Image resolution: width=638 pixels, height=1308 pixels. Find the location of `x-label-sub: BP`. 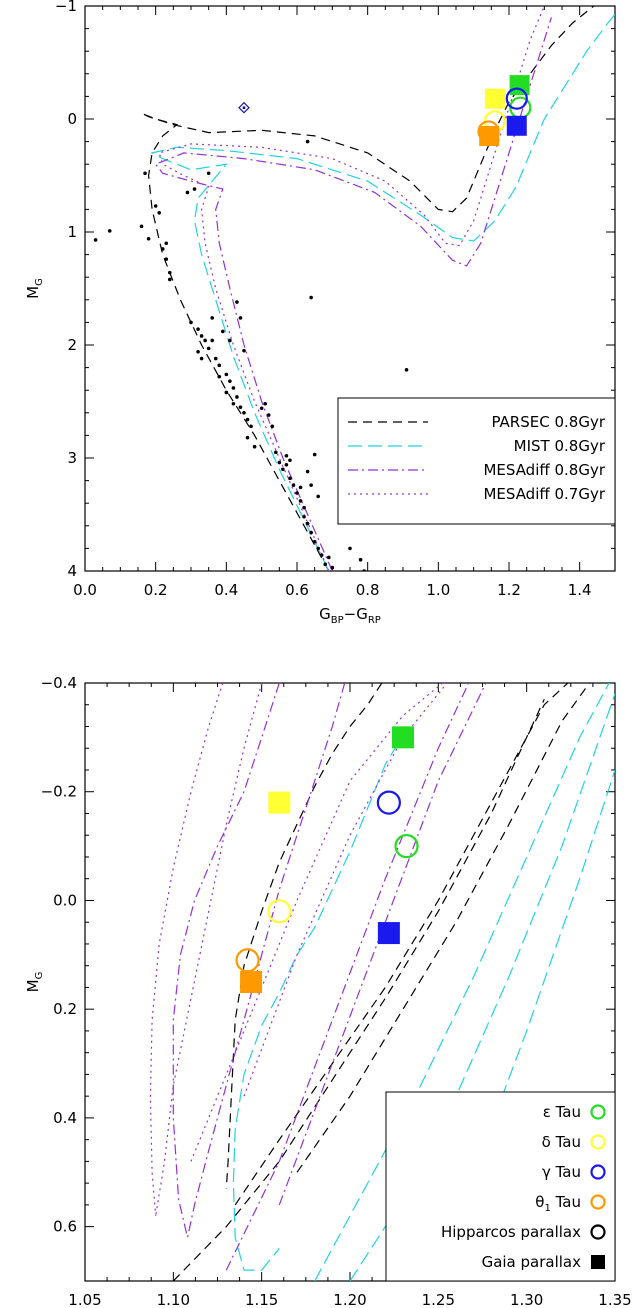

x-label-sub: BP is located at coordinates (337, 620).